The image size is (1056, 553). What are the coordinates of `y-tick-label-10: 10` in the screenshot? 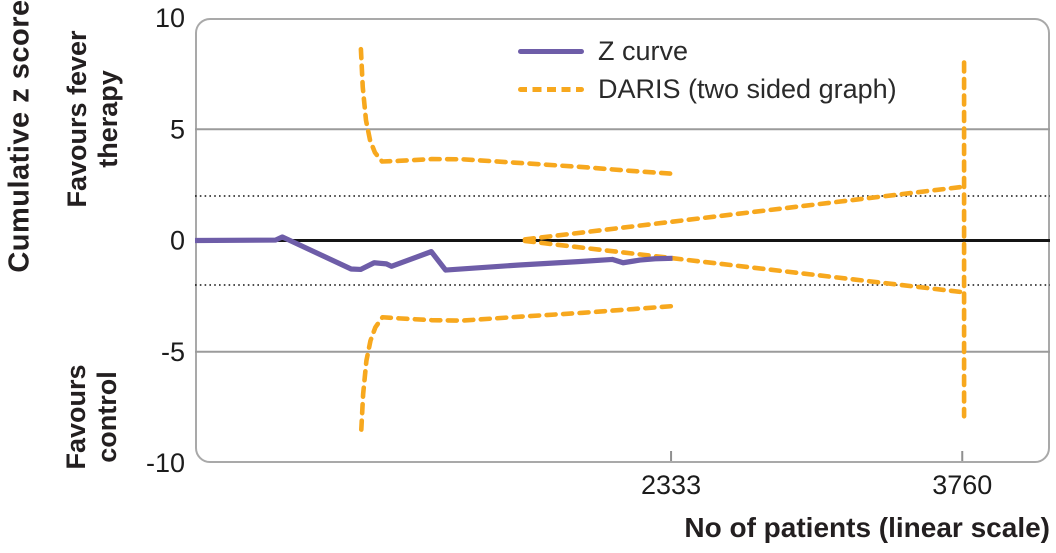 It's located at (170, 18).